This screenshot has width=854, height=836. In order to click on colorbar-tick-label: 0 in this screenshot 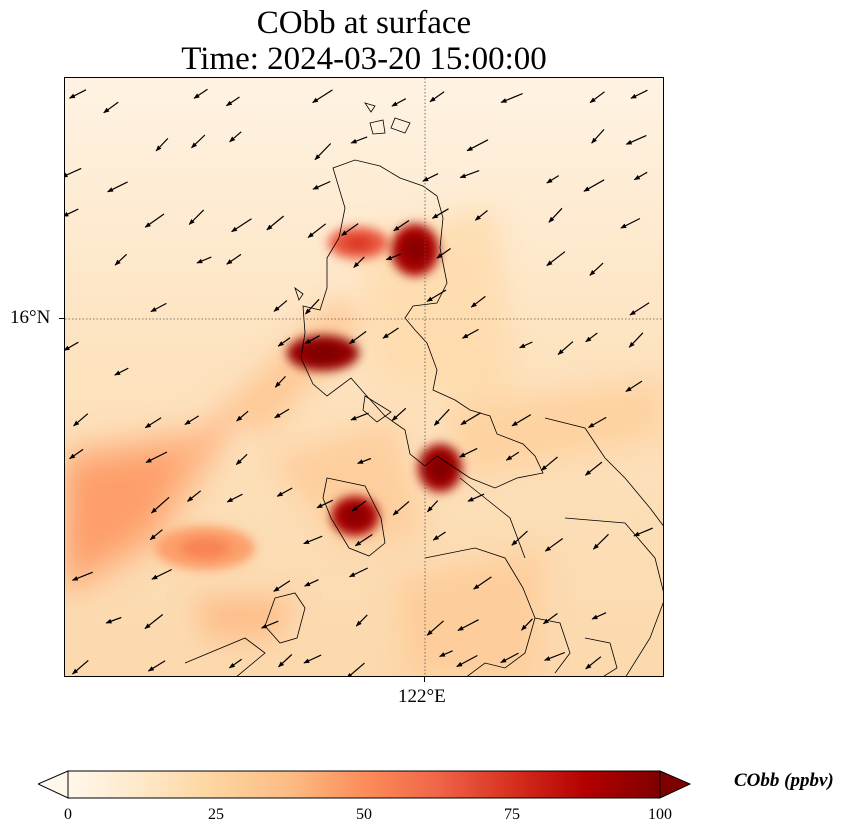, I will do `click(68, 814)`.